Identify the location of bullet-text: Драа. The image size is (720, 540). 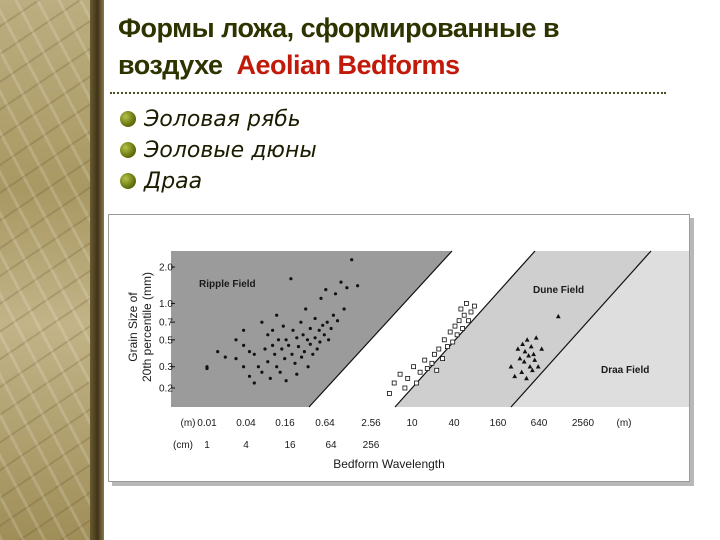
(173, 181).